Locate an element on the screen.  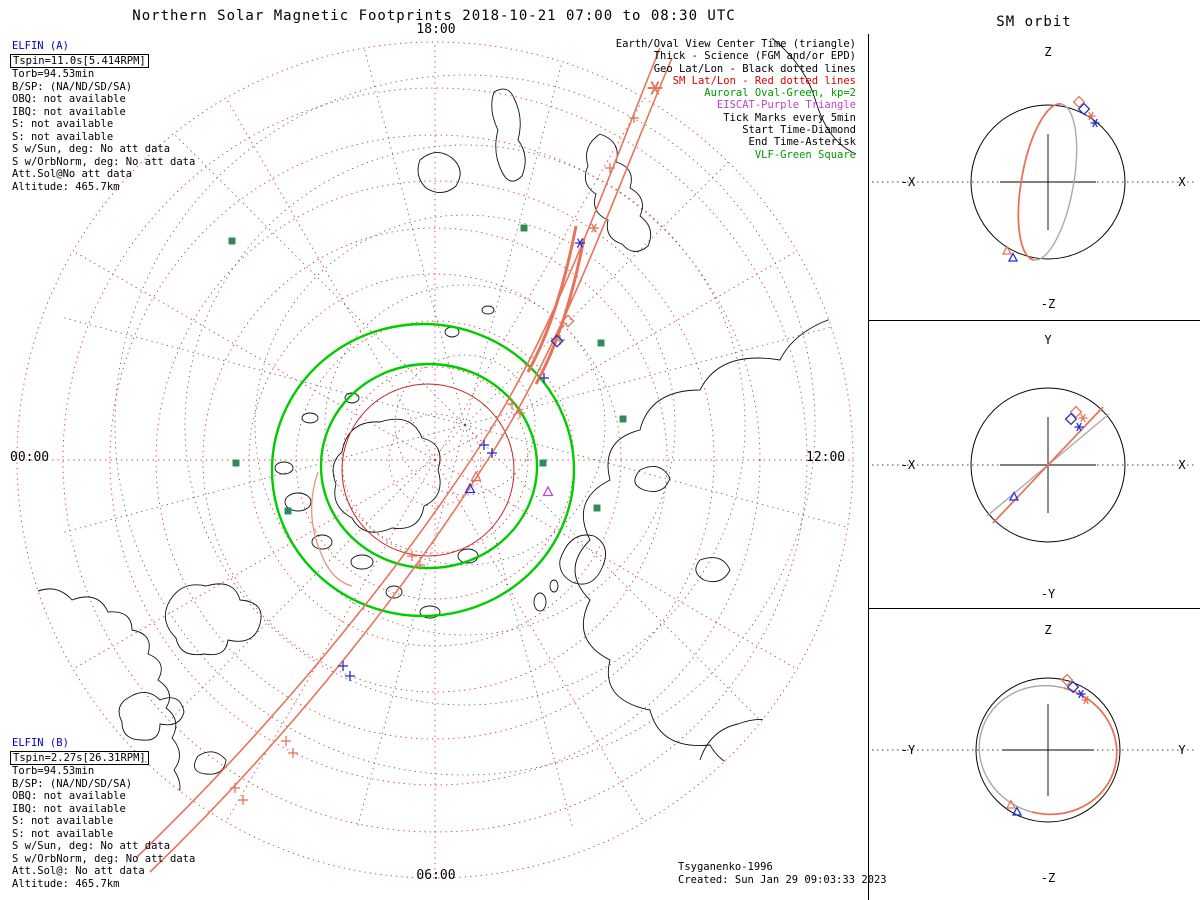
legend-line: Auroral Oval-Green, kp=2 is located at coordinates (780, 93).